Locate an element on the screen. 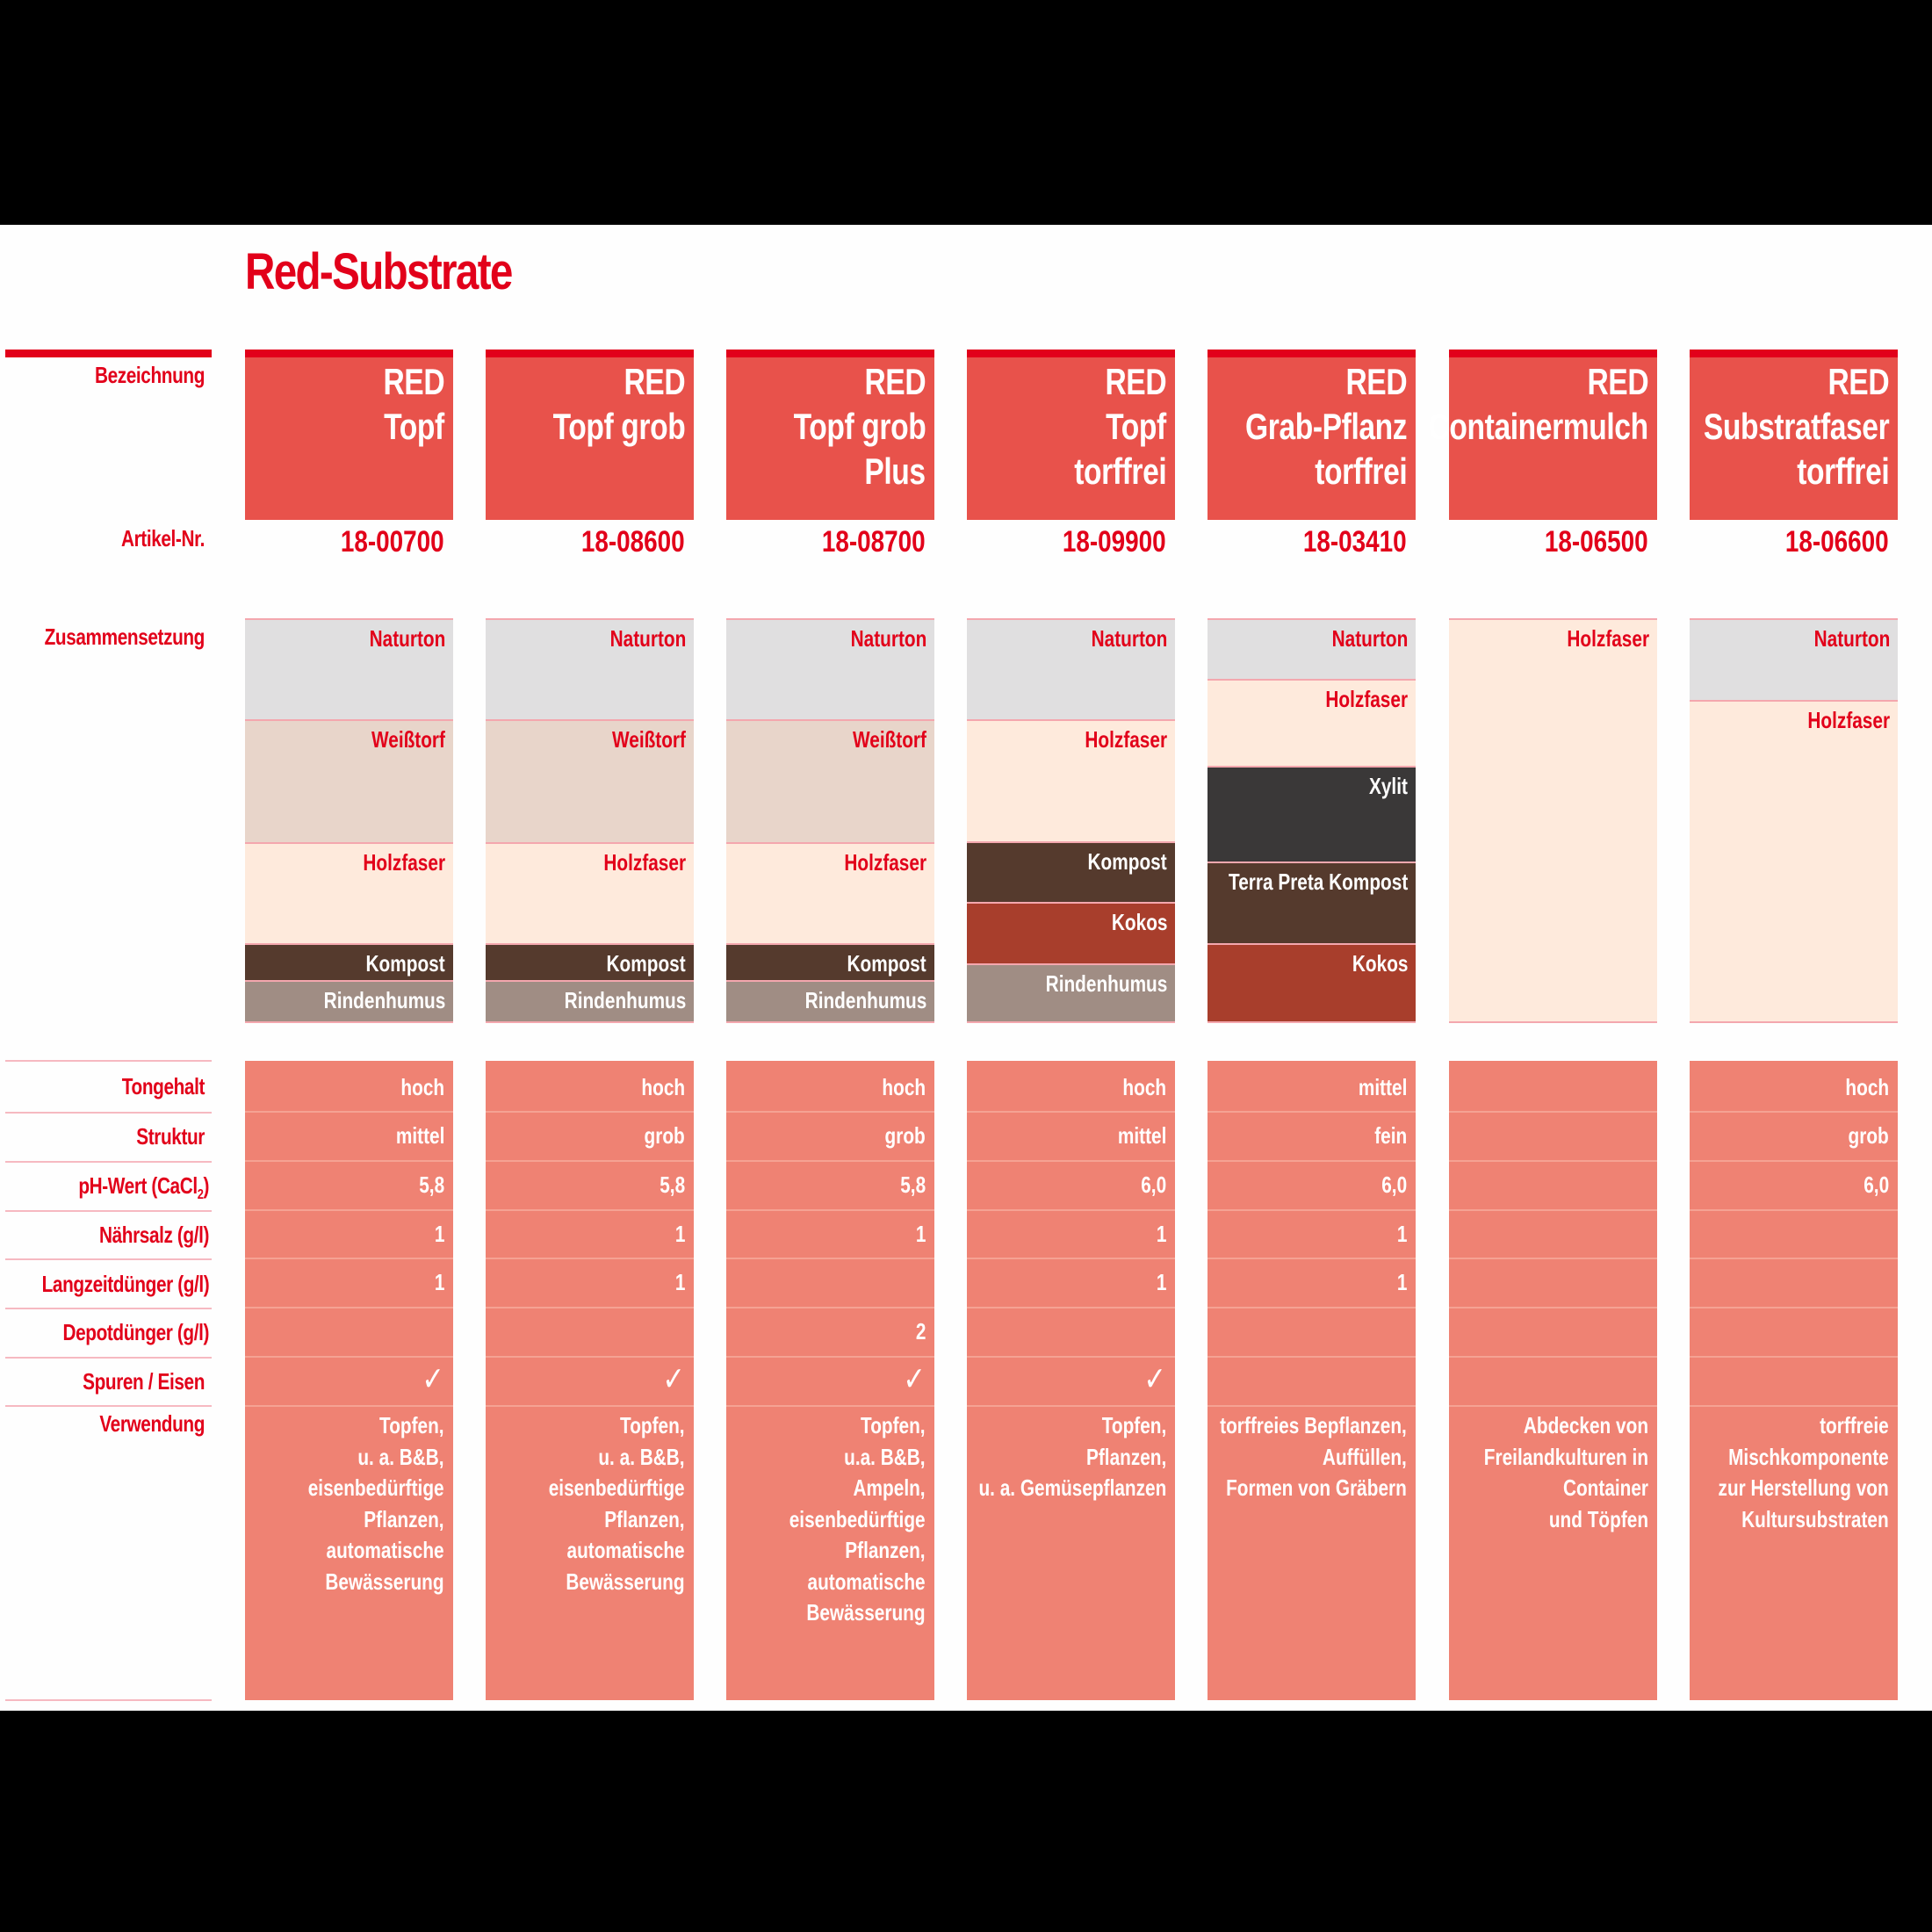 This screenshot has width=1932, height=1932. product-name-line: torffrei is located at coordinates (1842, 471).